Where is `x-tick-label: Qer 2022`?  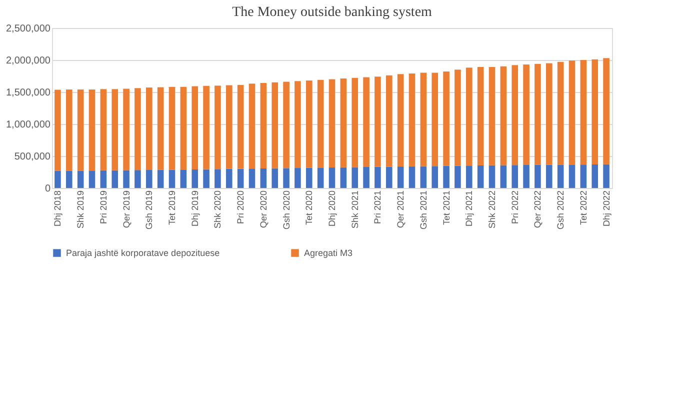
x-tick-label: Qer 2022 is located at coordinates (537, 209).